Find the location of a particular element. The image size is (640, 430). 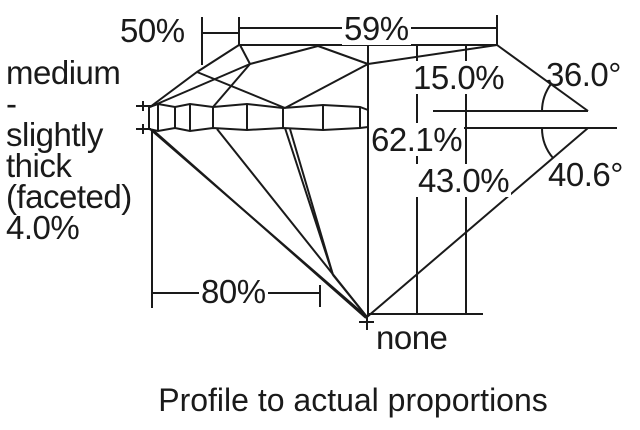

girdle-line-1: medium is located at coordinates (63, 72).